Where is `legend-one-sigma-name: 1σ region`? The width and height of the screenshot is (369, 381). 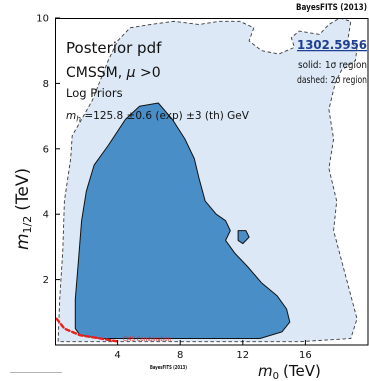
legend-one-sigma-name: 1σ region is located at coordinates (346, 65).